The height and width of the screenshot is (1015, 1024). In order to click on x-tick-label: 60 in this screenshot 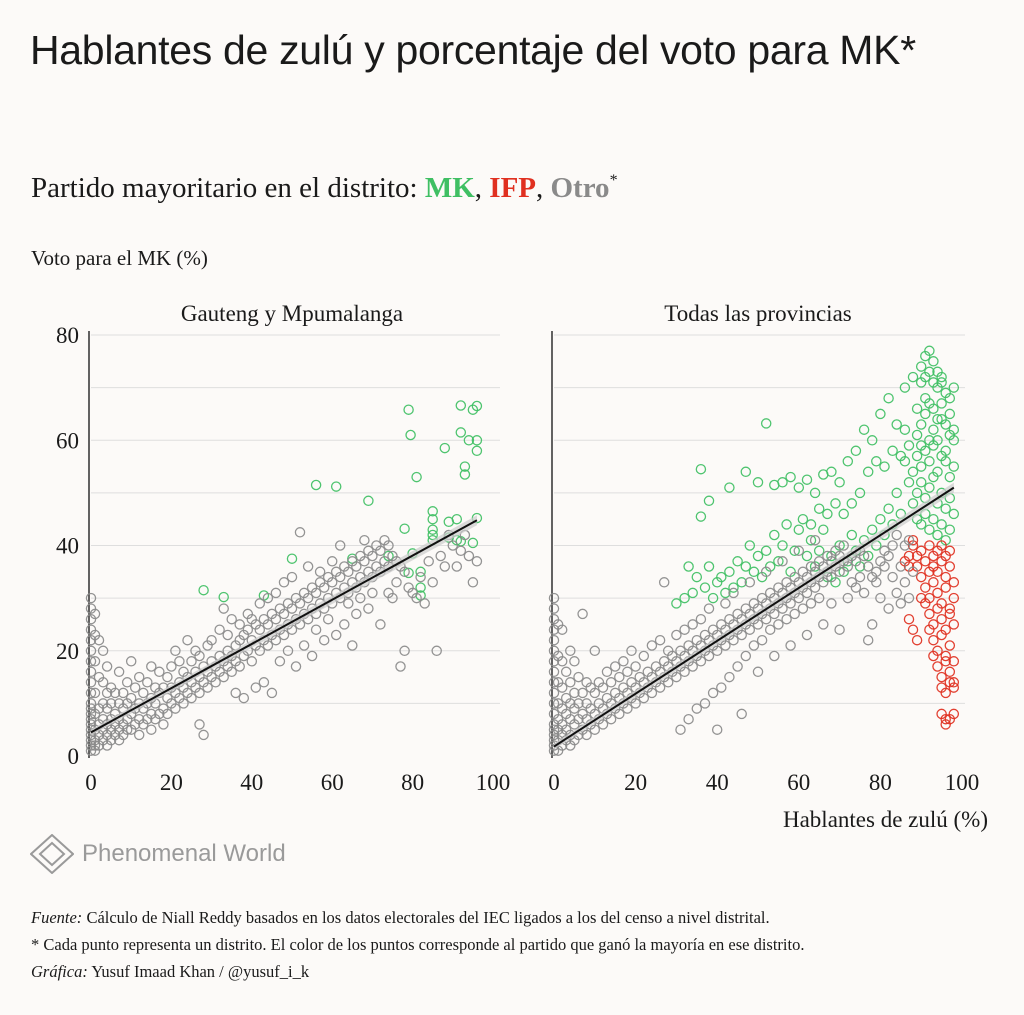, I will do `click(332, 782)`.